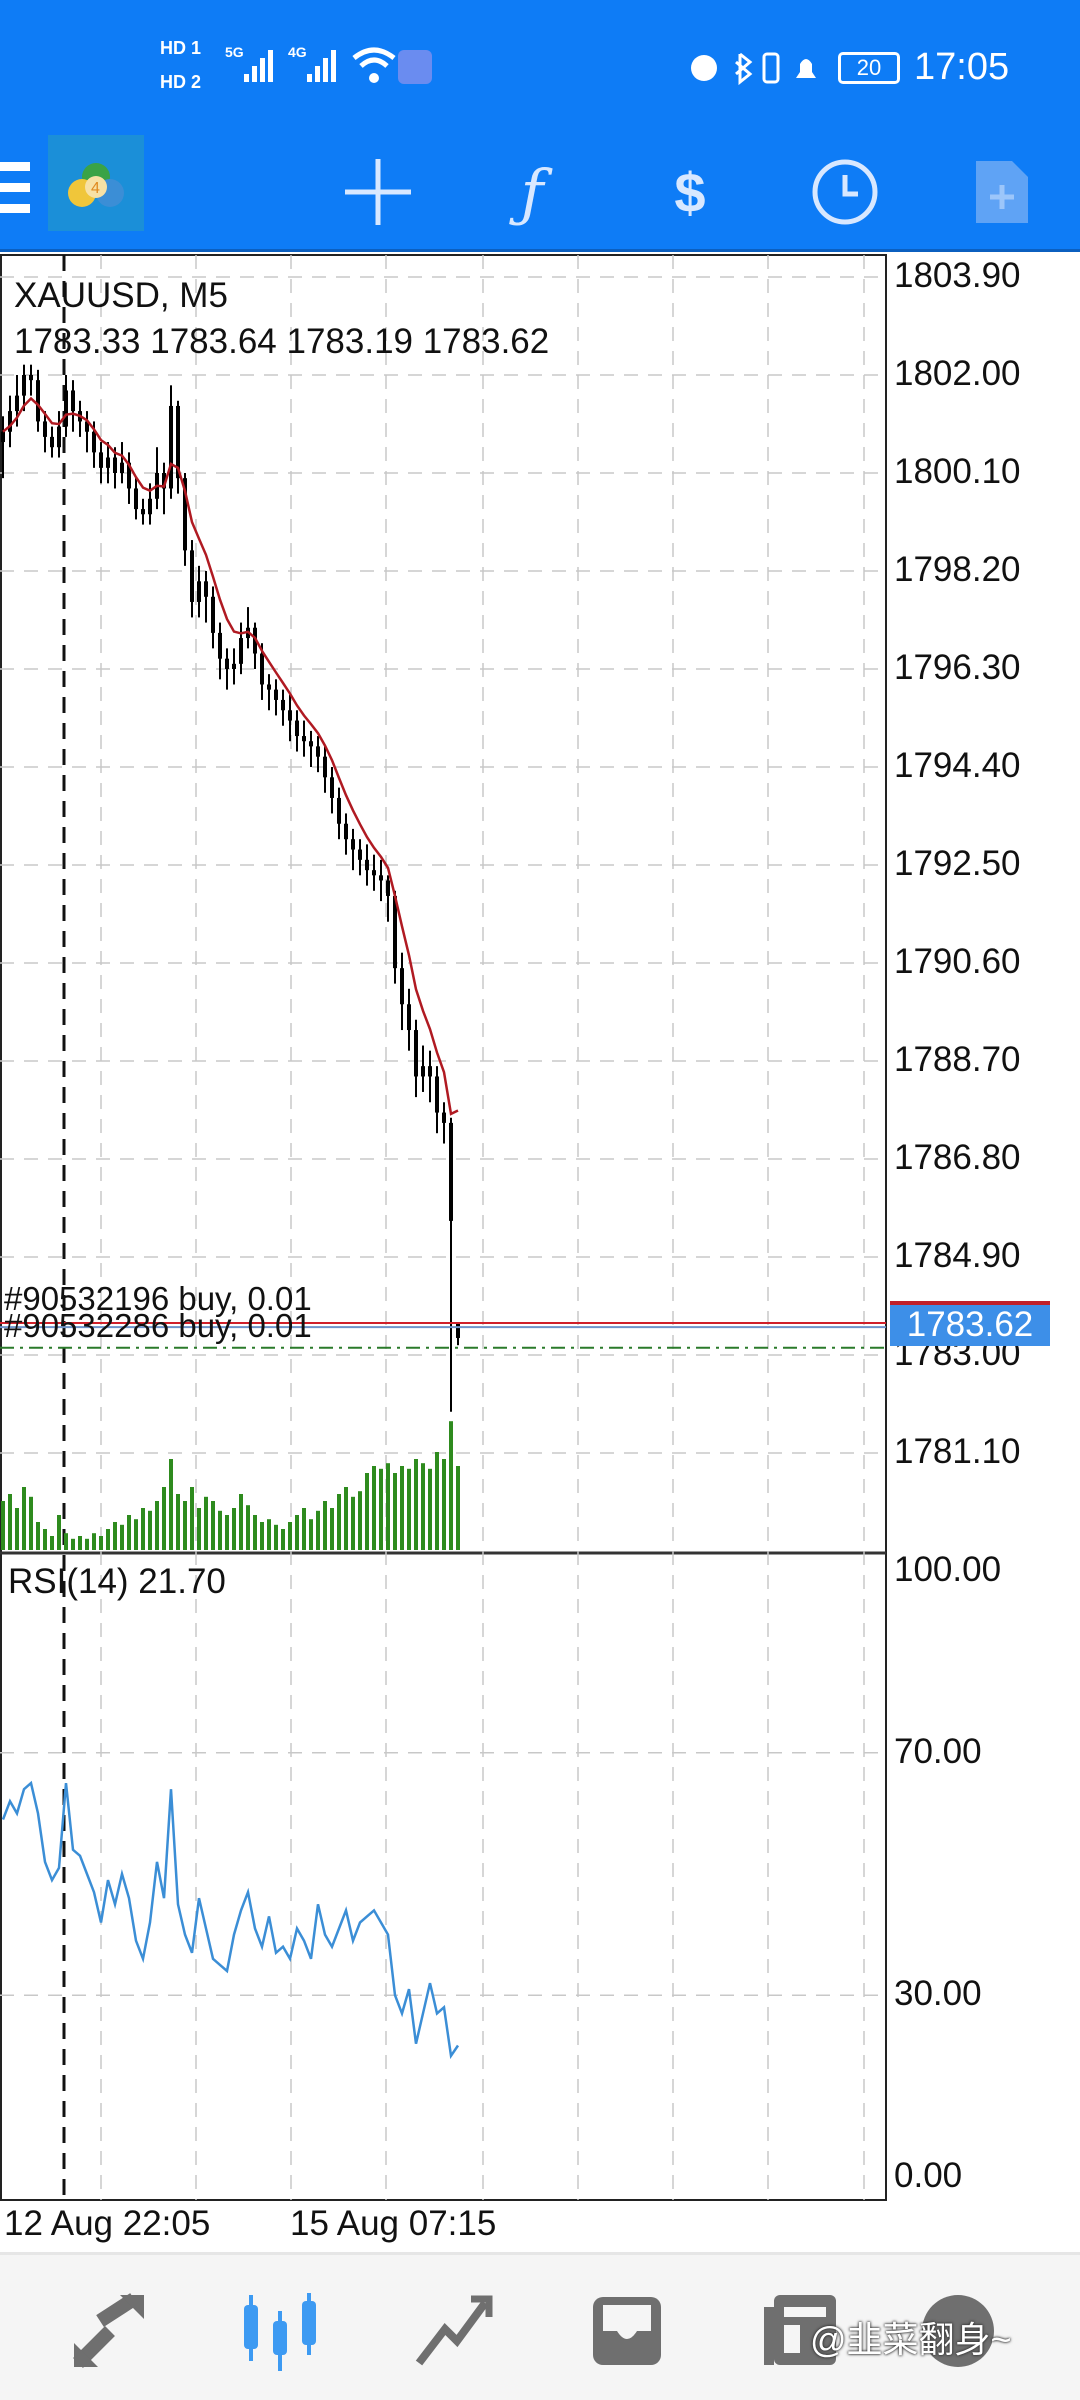  What do you see at coordinates (690, 192) in the screenshot?
I see `trade-icon: $` at bounding box center [690, 192].